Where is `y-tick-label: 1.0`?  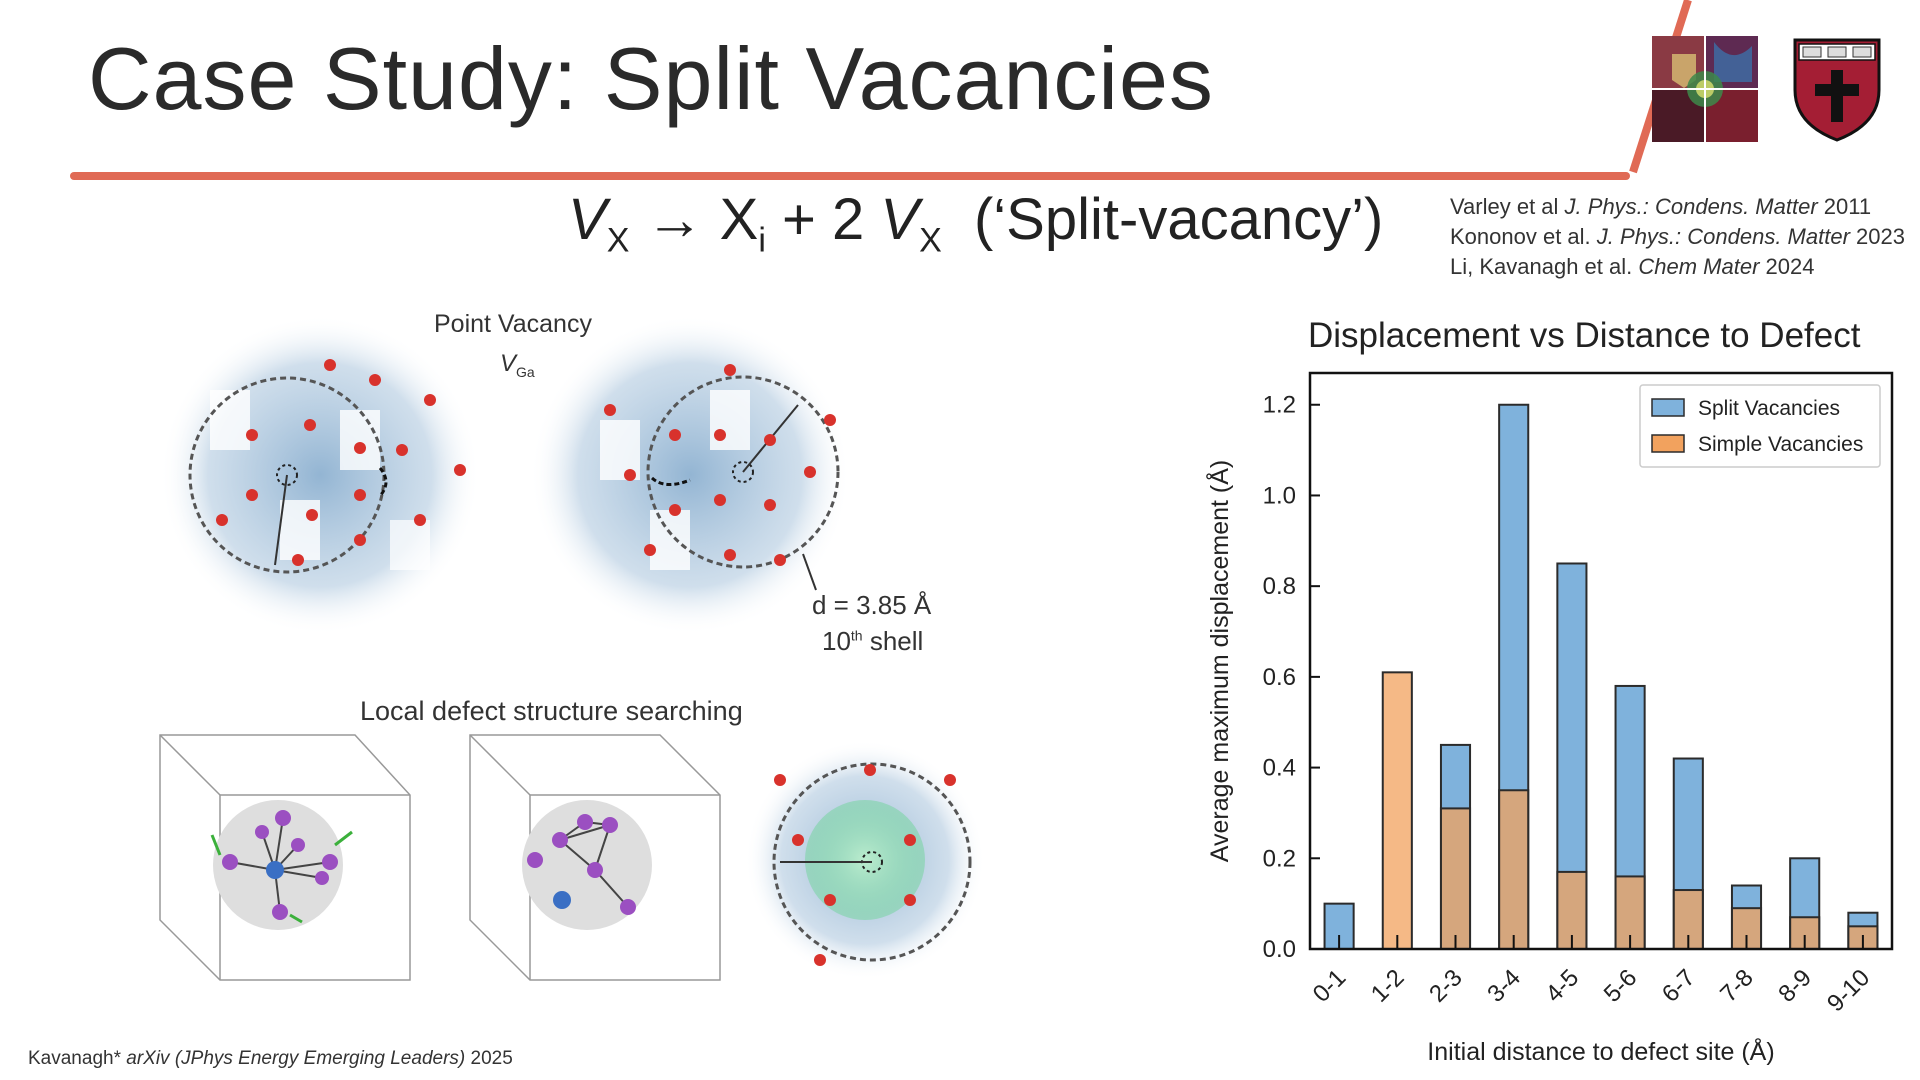 y-tick-label: 1.0 is located at coordinates (1279, 495).